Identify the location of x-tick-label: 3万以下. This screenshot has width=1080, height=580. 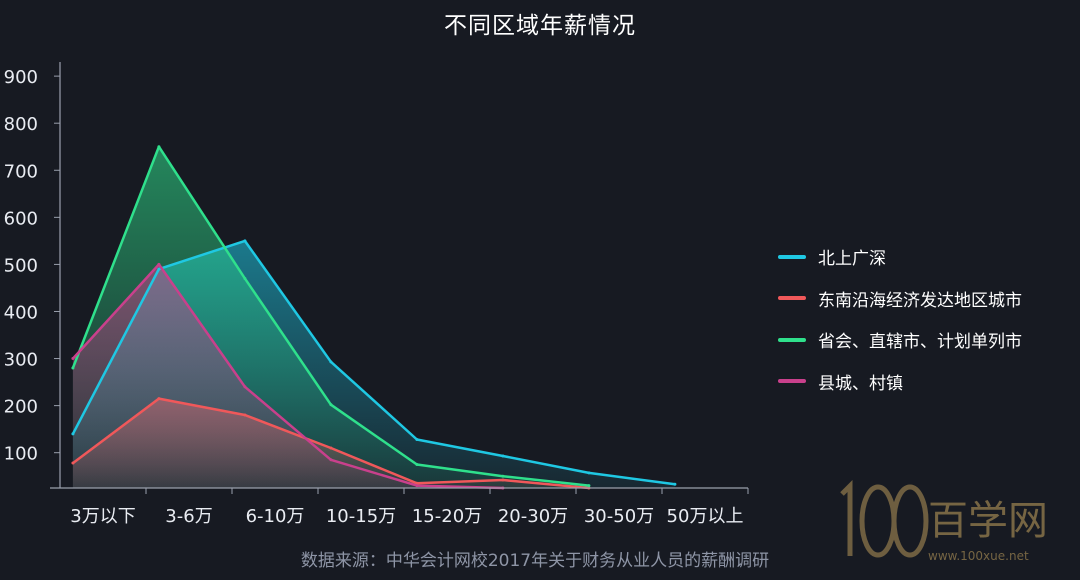
(102, 516).